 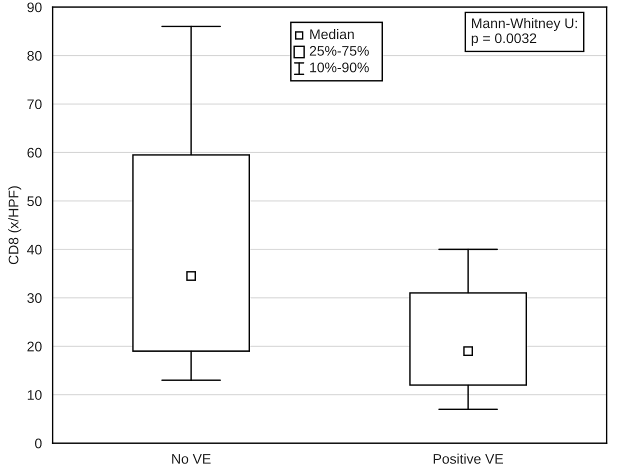 I want to click on y-tick-label: 50, so click(x=34, y=201).